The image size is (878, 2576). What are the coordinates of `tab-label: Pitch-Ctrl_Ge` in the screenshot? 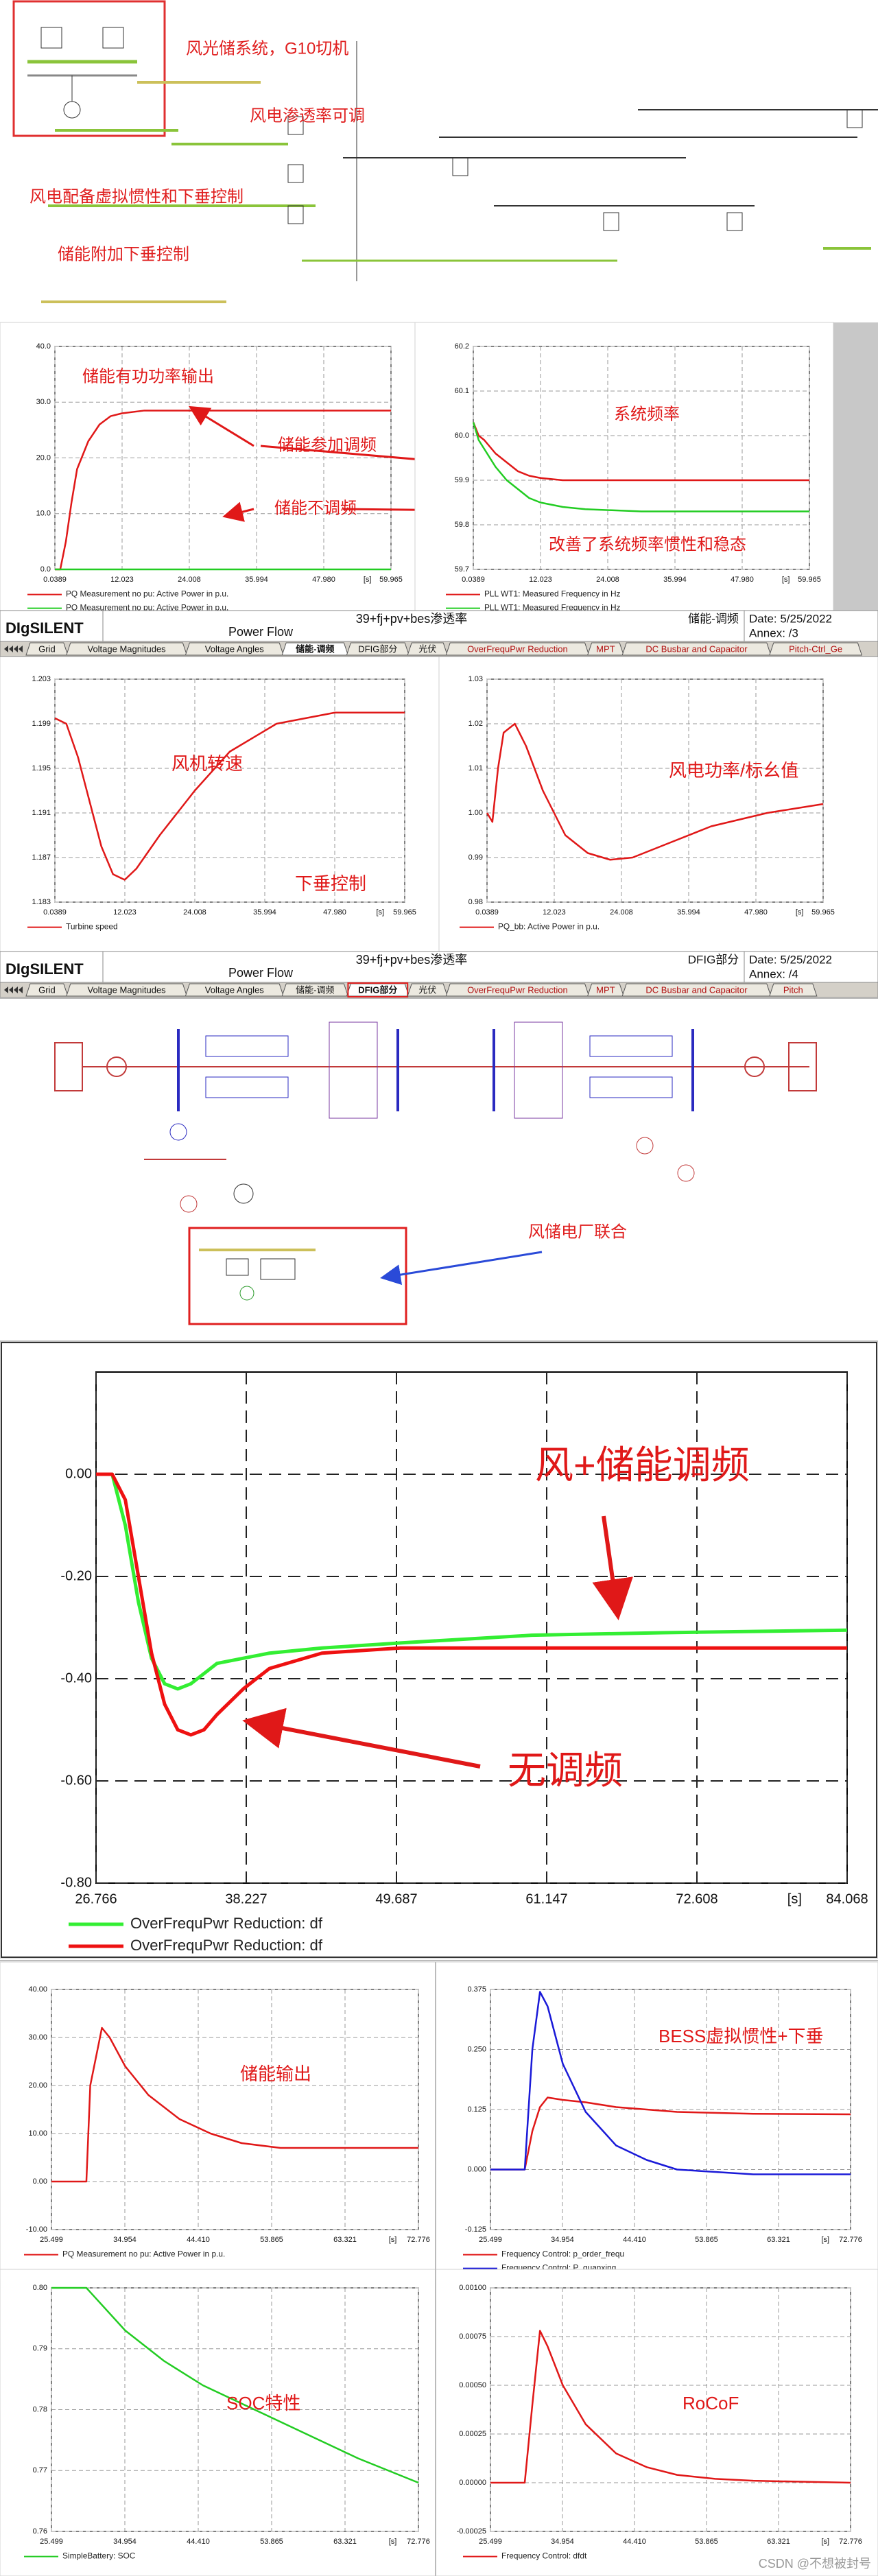 It's located at (815, 648).